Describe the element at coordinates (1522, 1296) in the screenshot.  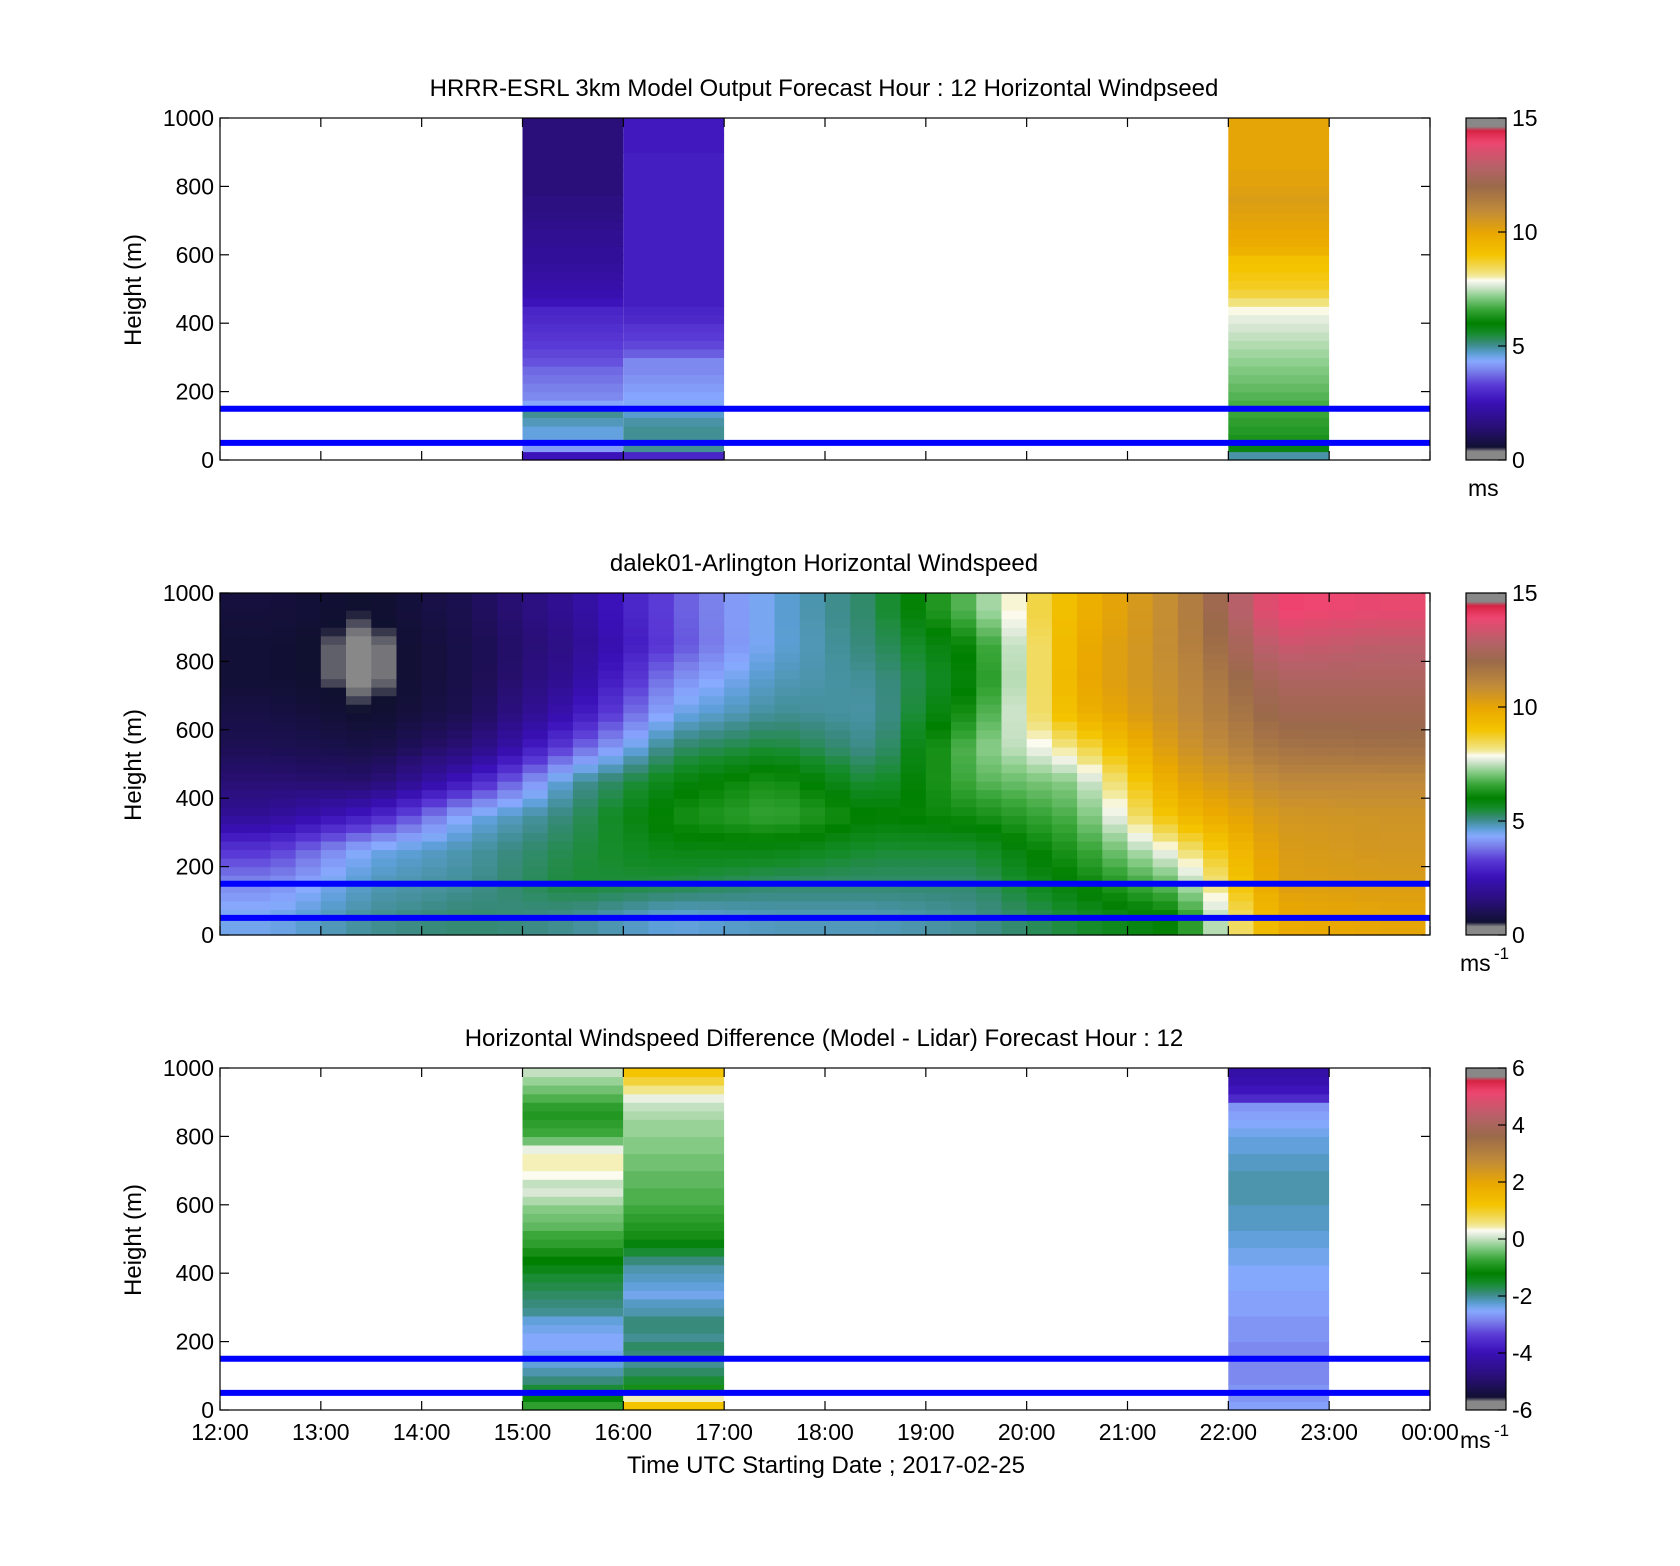
I see `colorbar-tick-label: -2` at that location.